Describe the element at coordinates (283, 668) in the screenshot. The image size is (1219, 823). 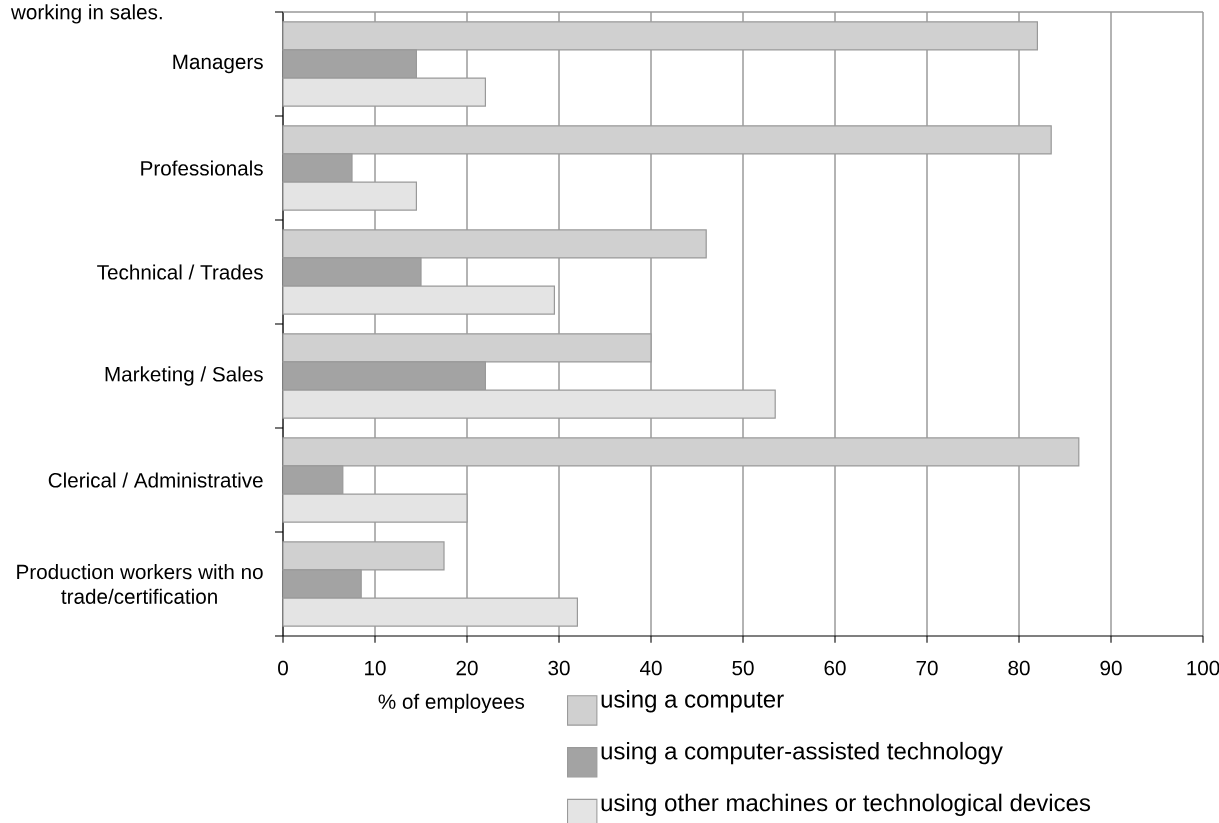
I see `x-tick-label: 0` at that location.